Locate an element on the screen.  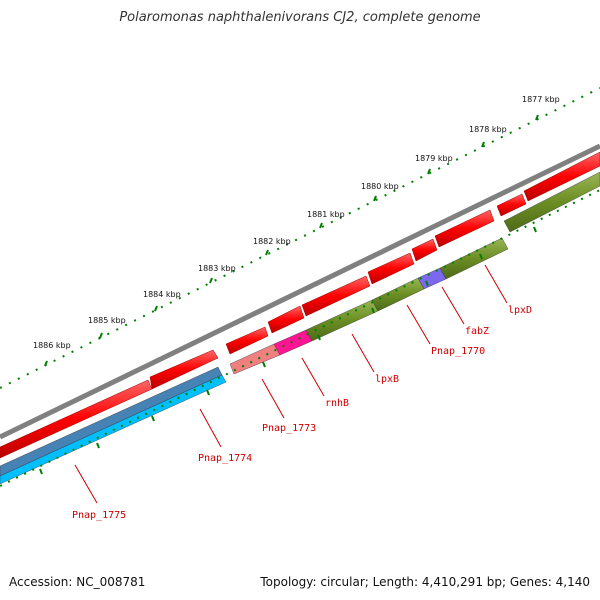
gene-label-pnap-1773: Pnap_1773 is located at coordinates (289, 428).